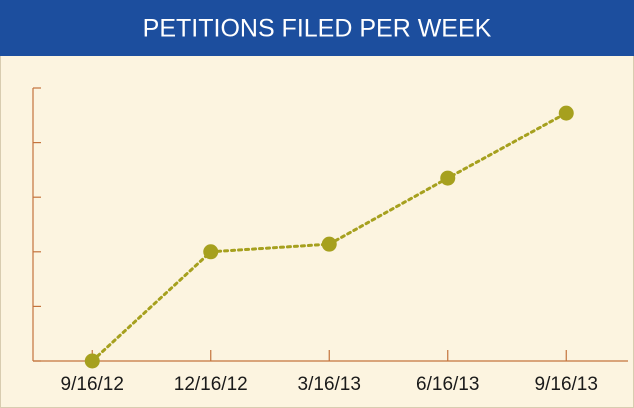 This screenshot has height=408, width=634. I want to click on x-tick-label: 6/16/13, so click(447, 384).